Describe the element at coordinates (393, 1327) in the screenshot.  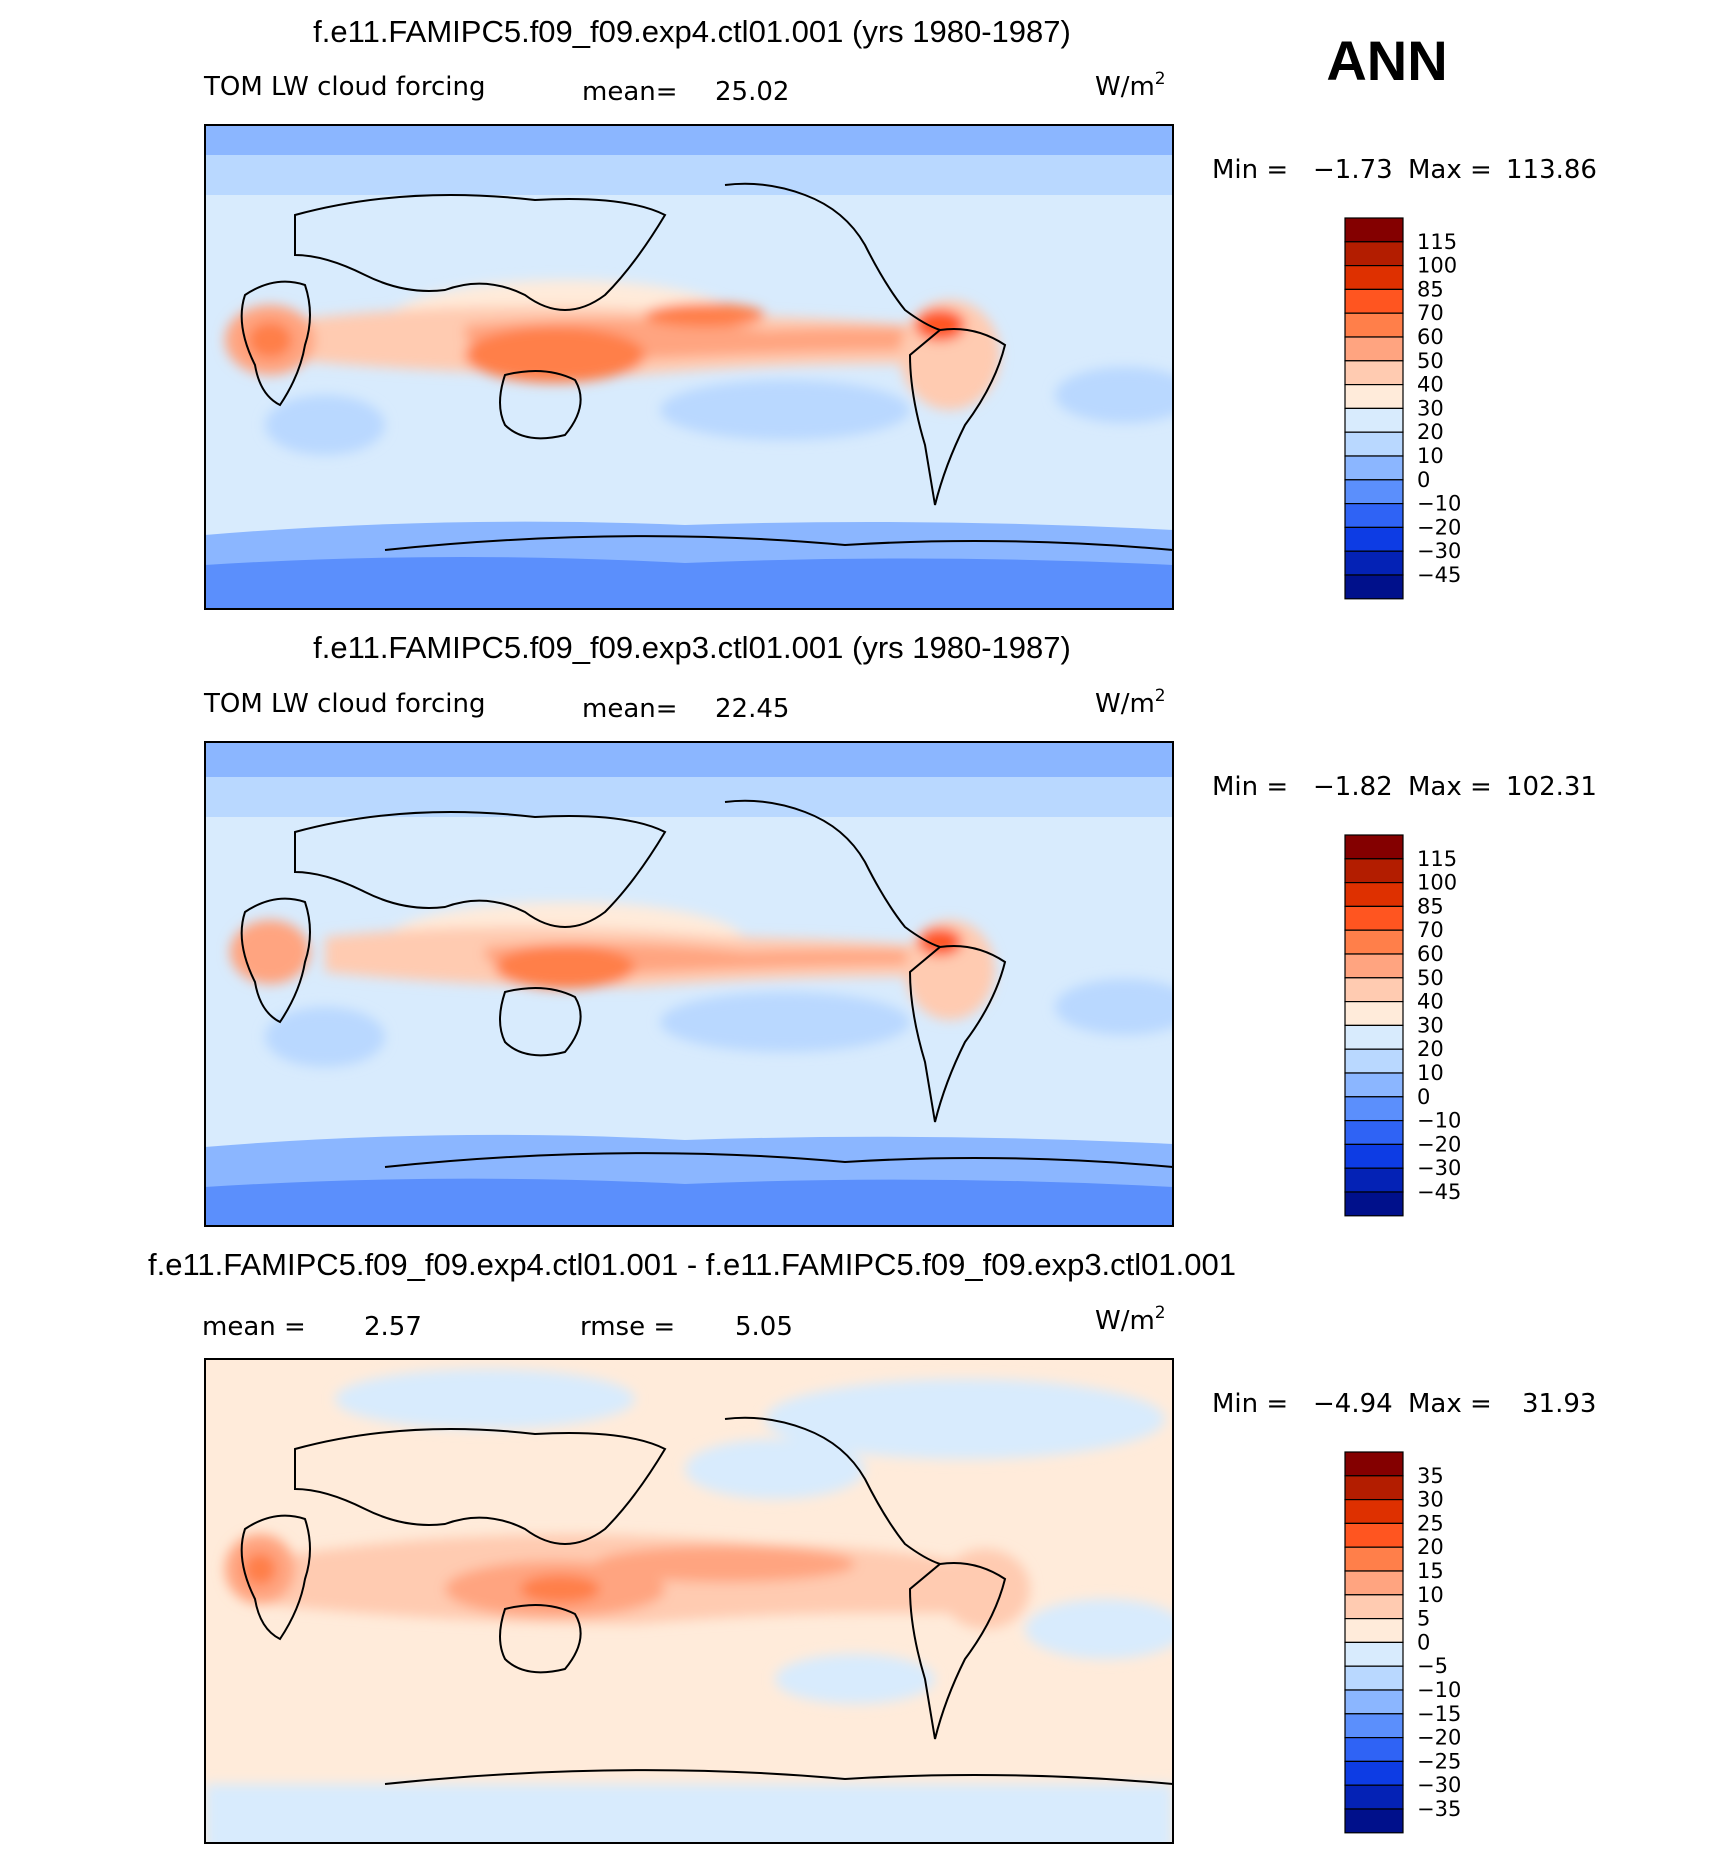
I see `panel-3-mean-value: 2.57` at that location.